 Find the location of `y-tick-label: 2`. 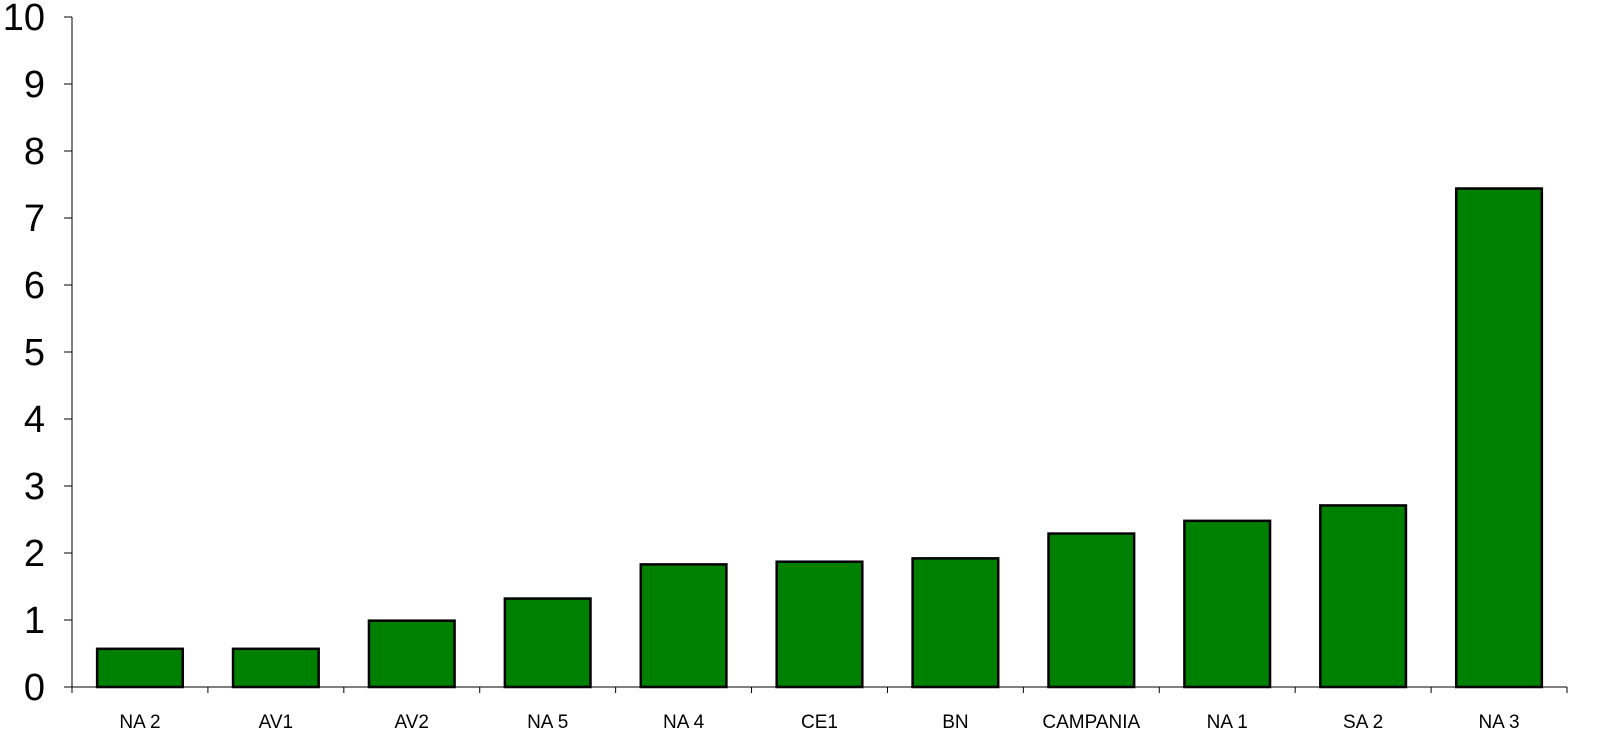

y-tick-label: 2 is located at coordinates (34, 554).